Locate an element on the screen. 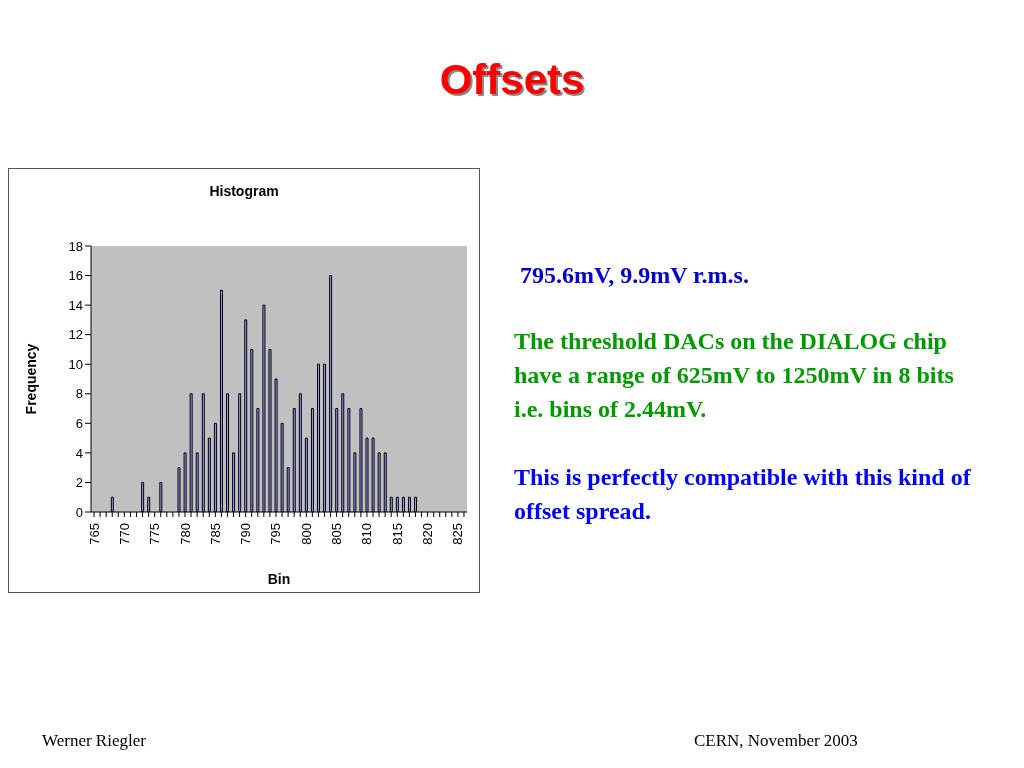 The height and width of the screenshot is (768, 1024). y-tick-label: 10 is located at coordinates (75, 364).